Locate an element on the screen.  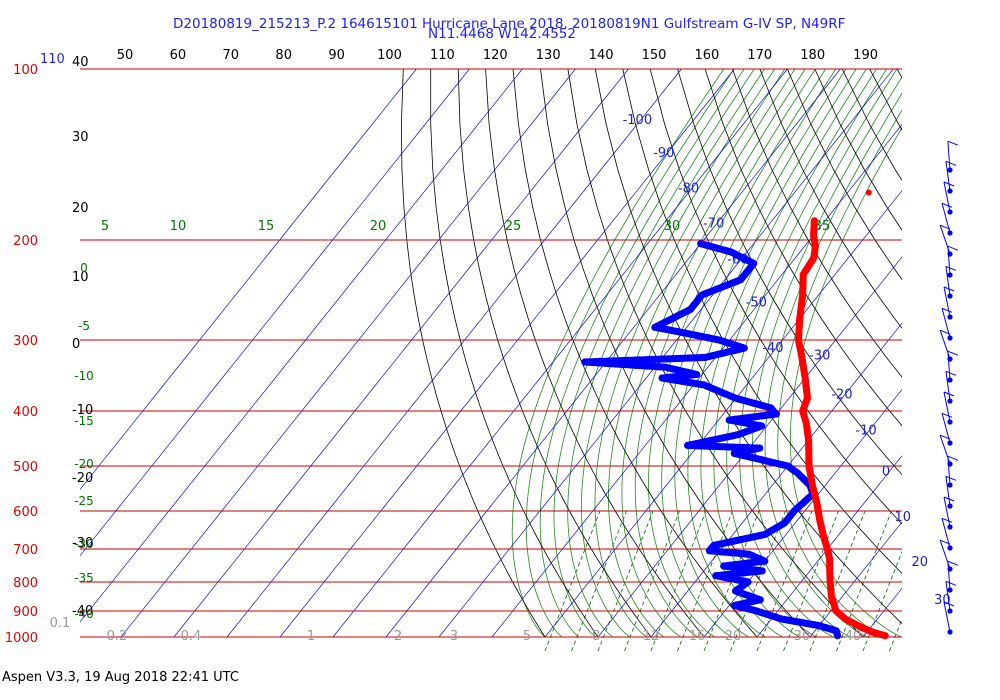
theta-e-label: -40 is located at coordinates (84, 614).